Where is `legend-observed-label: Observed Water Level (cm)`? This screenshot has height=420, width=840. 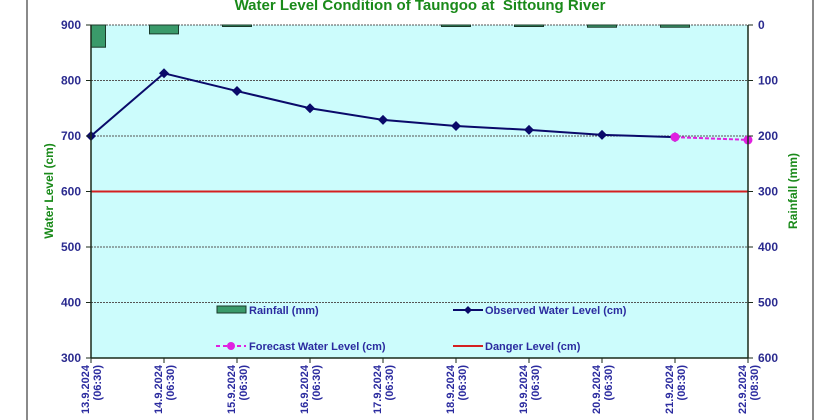 legend-observed-label: Observed Water Level (cm) is located at coordinates (556, 311).